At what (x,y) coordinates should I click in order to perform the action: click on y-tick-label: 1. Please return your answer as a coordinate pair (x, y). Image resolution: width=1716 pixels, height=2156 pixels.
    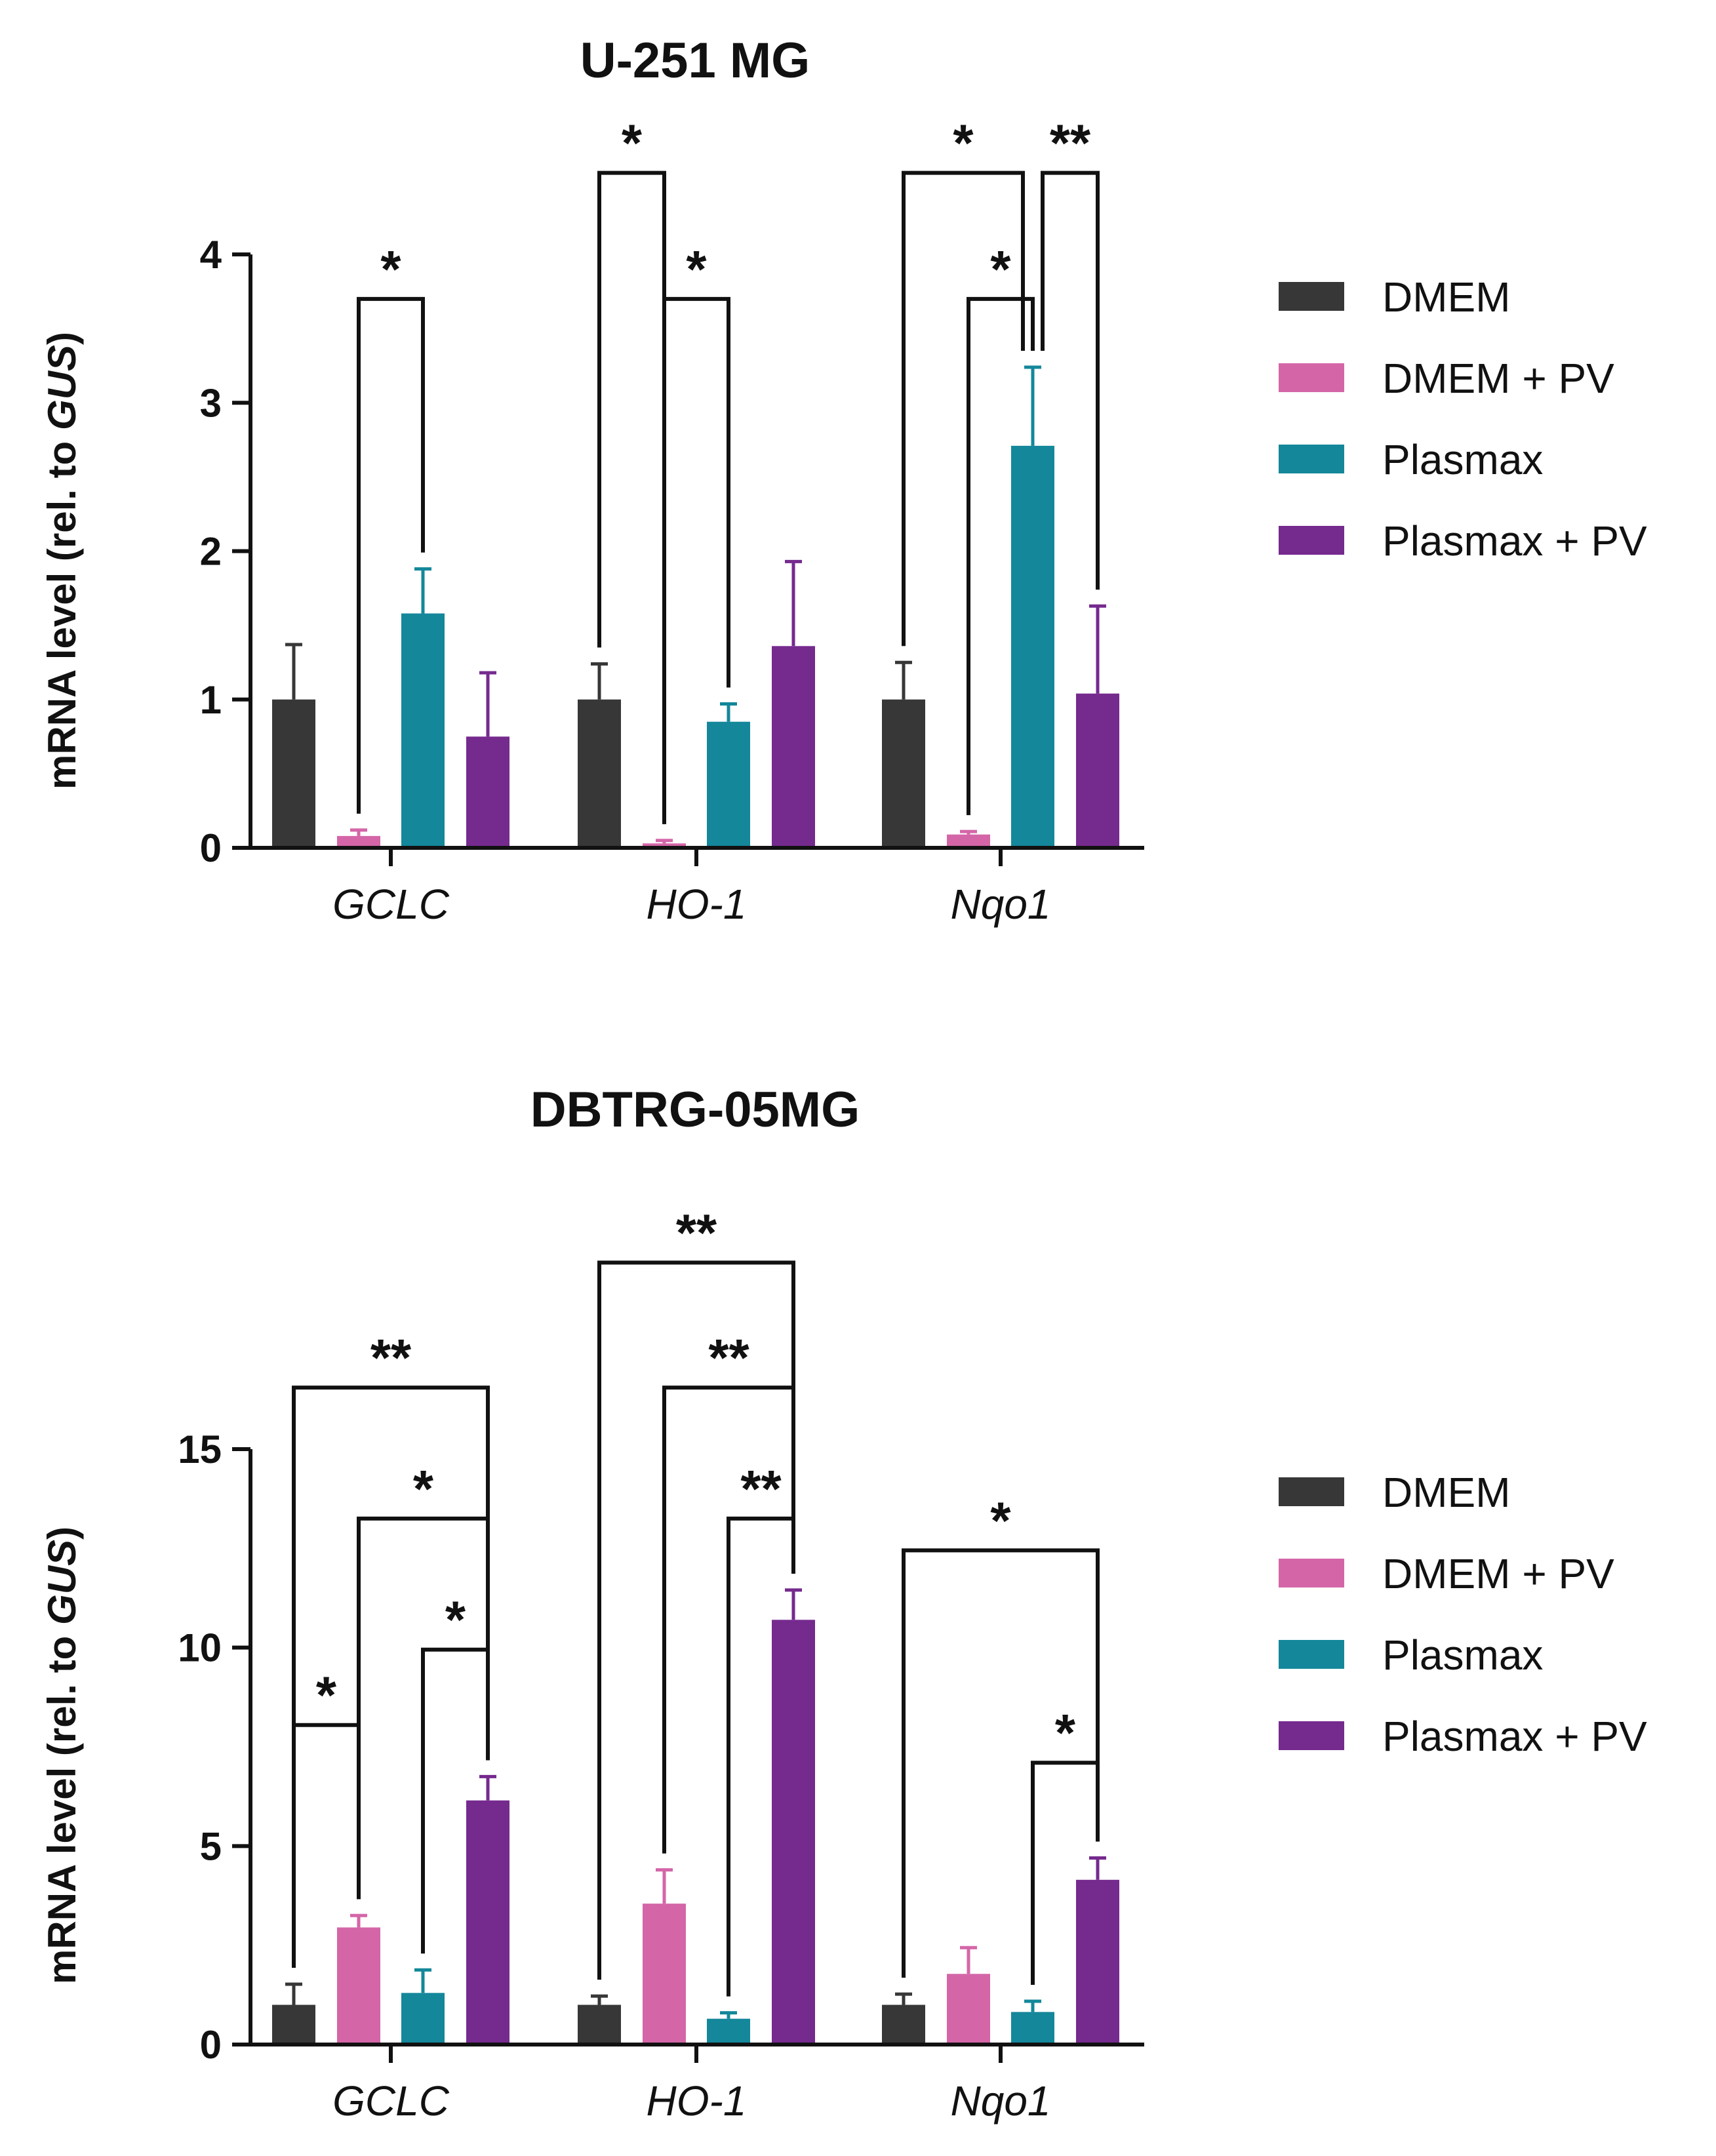
    Looking at the image, I should click on (211, 700).